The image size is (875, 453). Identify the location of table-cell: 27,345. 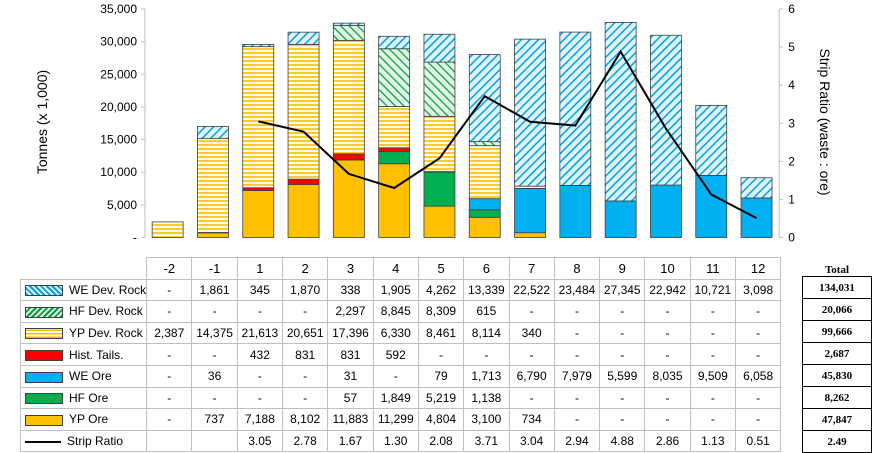
(622, 290).